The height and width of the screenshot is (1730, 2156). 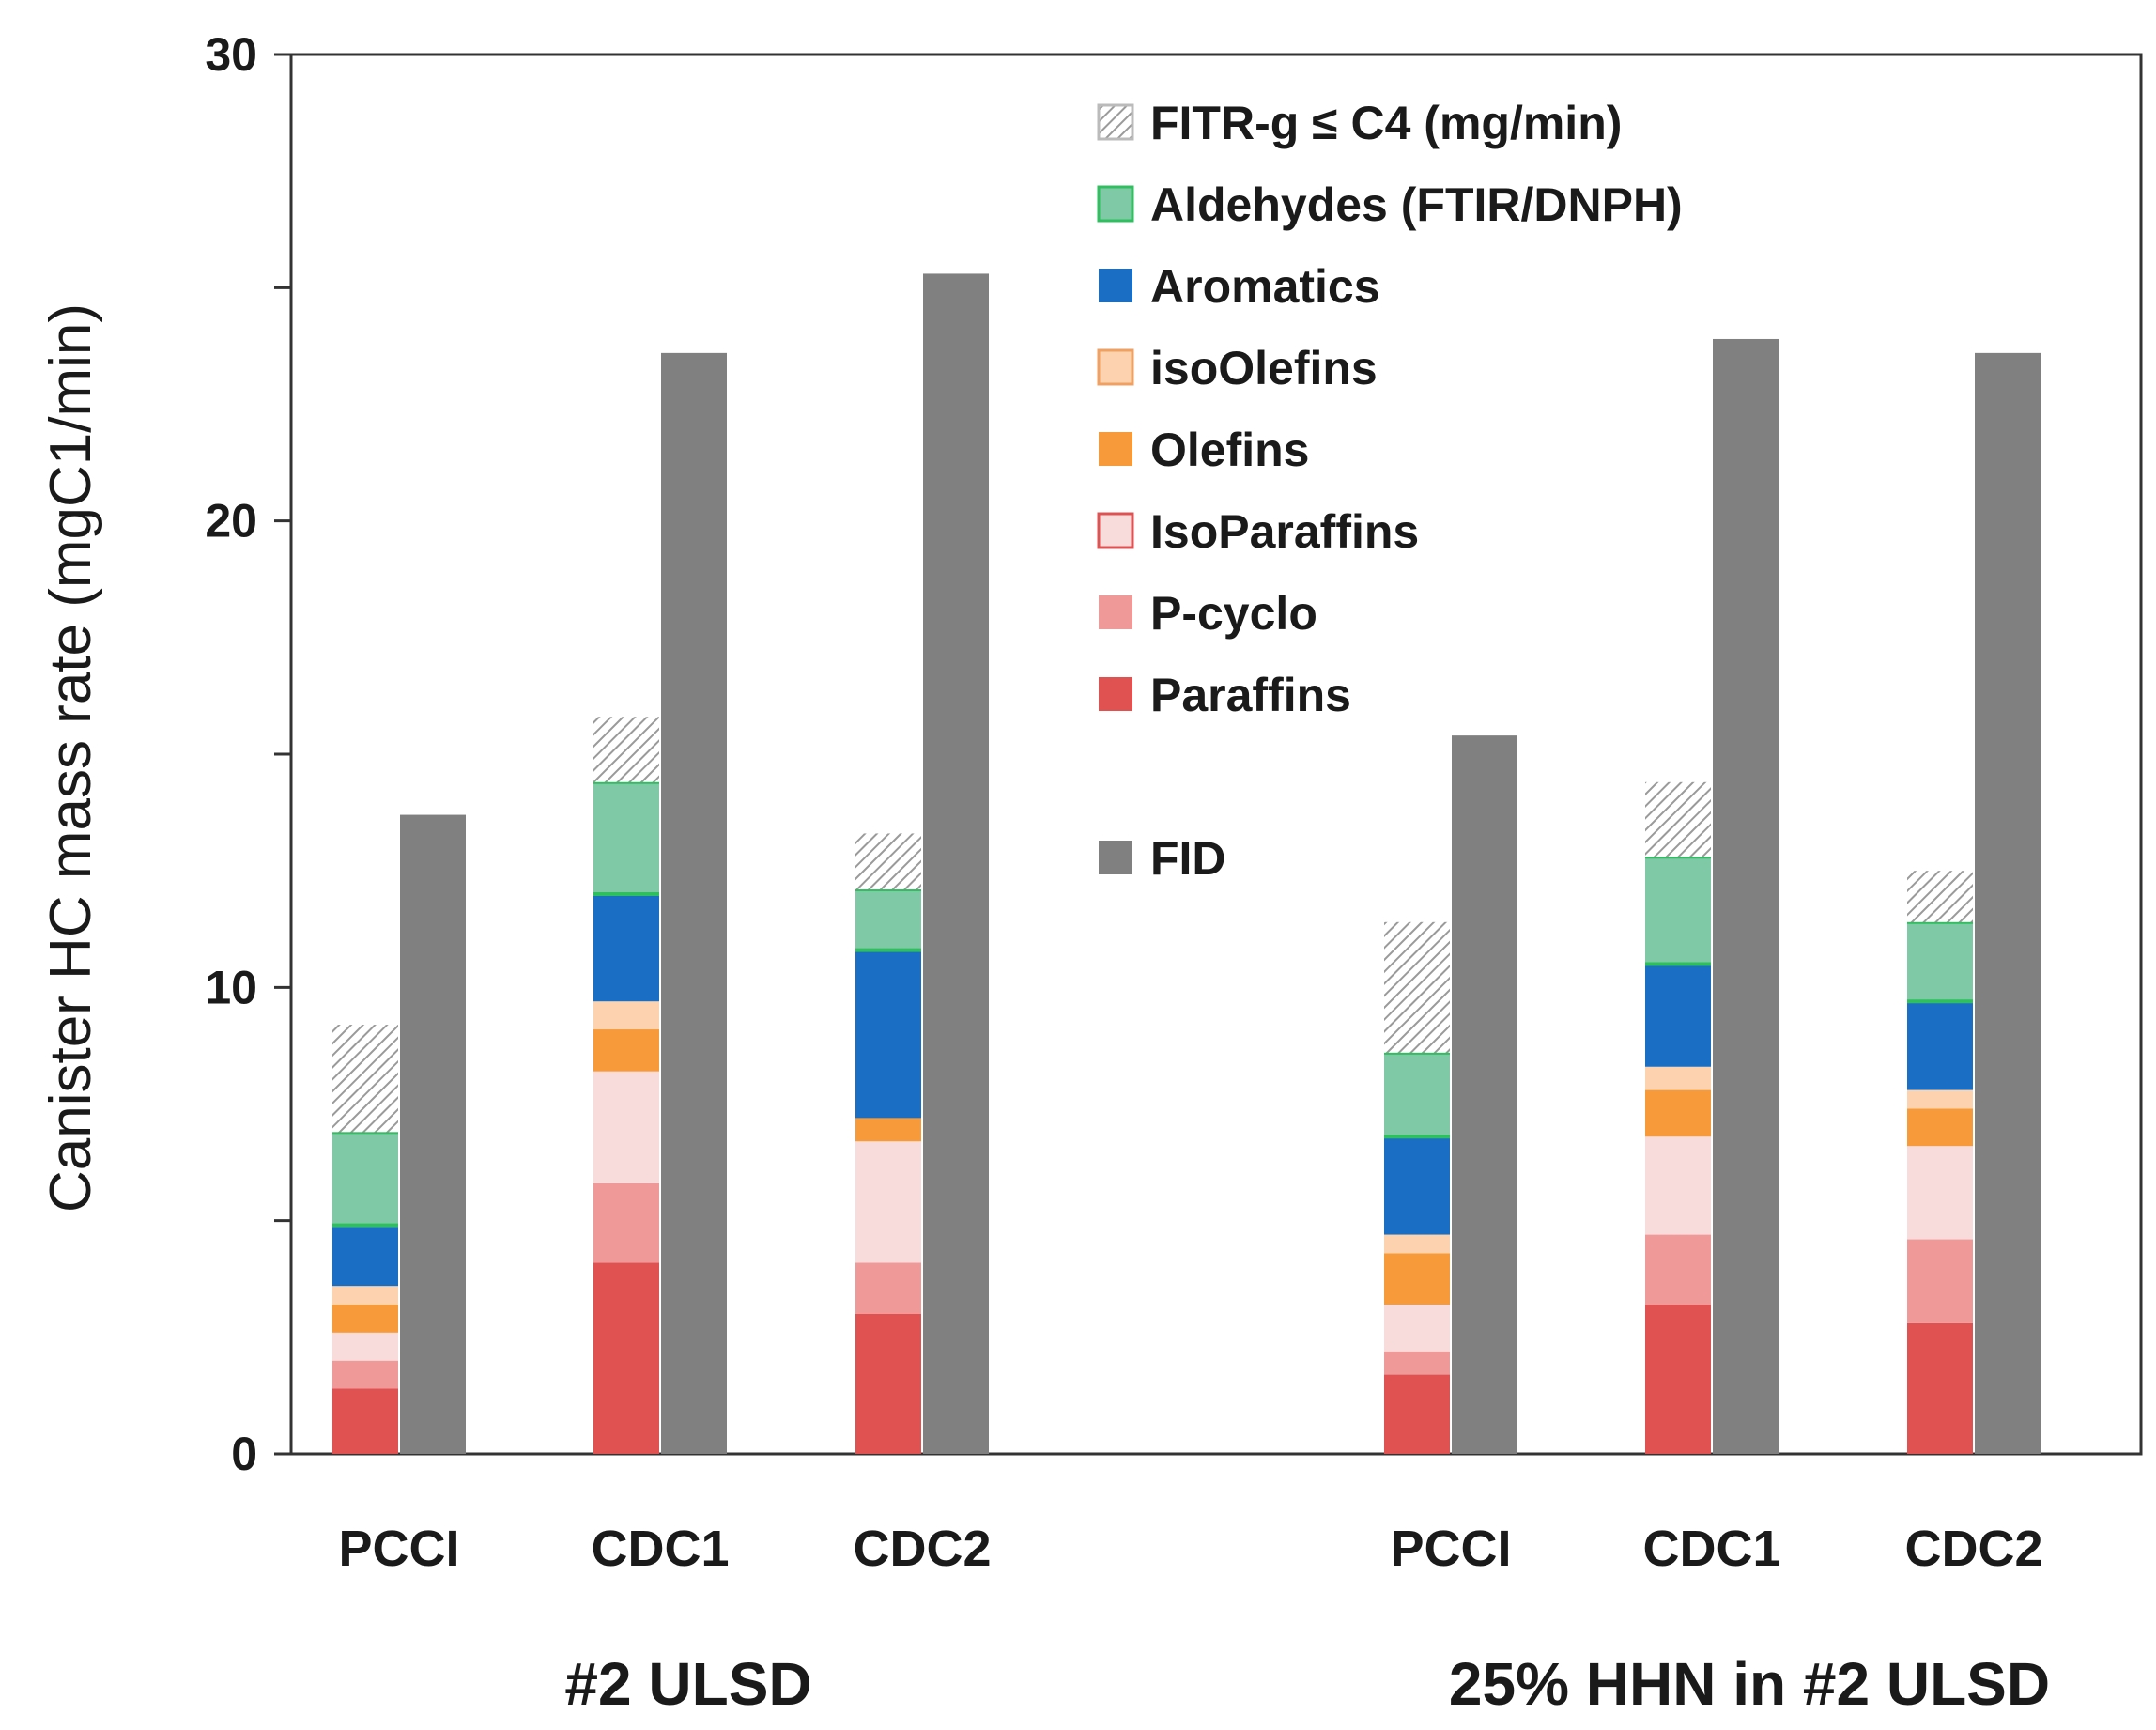 I want to click on y-tick-label: 30, so click(x=231, y=54).